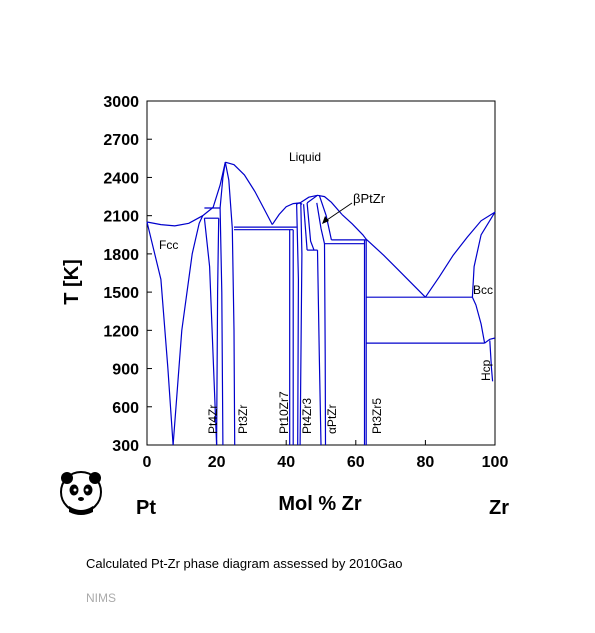 Image resolution: width=595 pixels, height=633 pixels. Describe the element at coordinates (325, 344) in the screenshot. I see `alpha-ptzr-right` at that location.